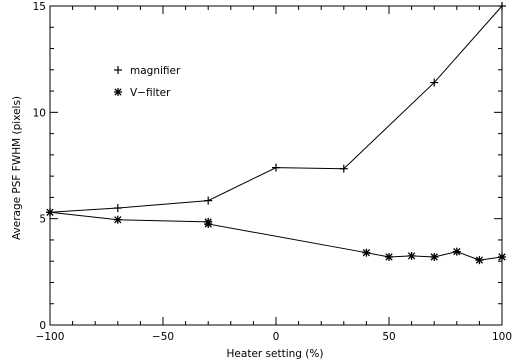 The image size is (515, 362). Describe the element at coordinates (50, 337) in the screenshot. I see `x-tick-label: −100` at that location.